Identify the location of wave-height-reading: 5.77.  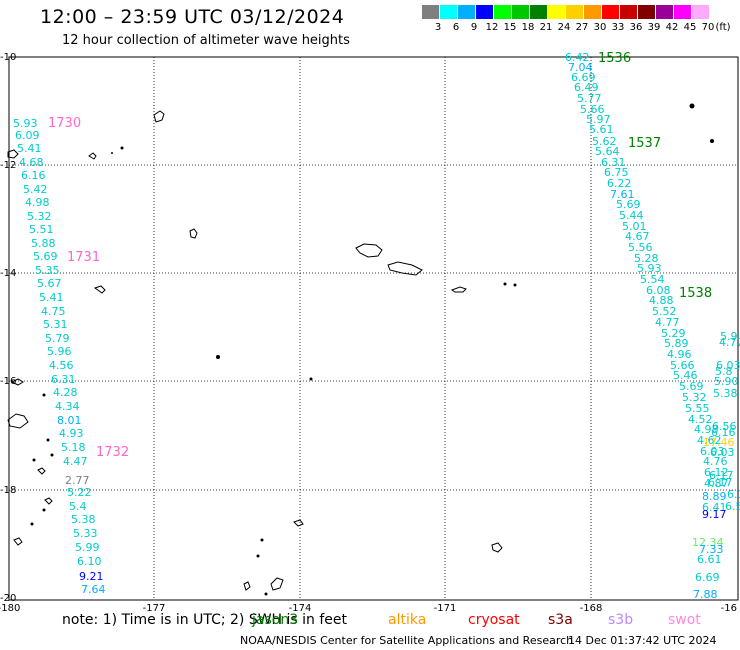
(589, 98).